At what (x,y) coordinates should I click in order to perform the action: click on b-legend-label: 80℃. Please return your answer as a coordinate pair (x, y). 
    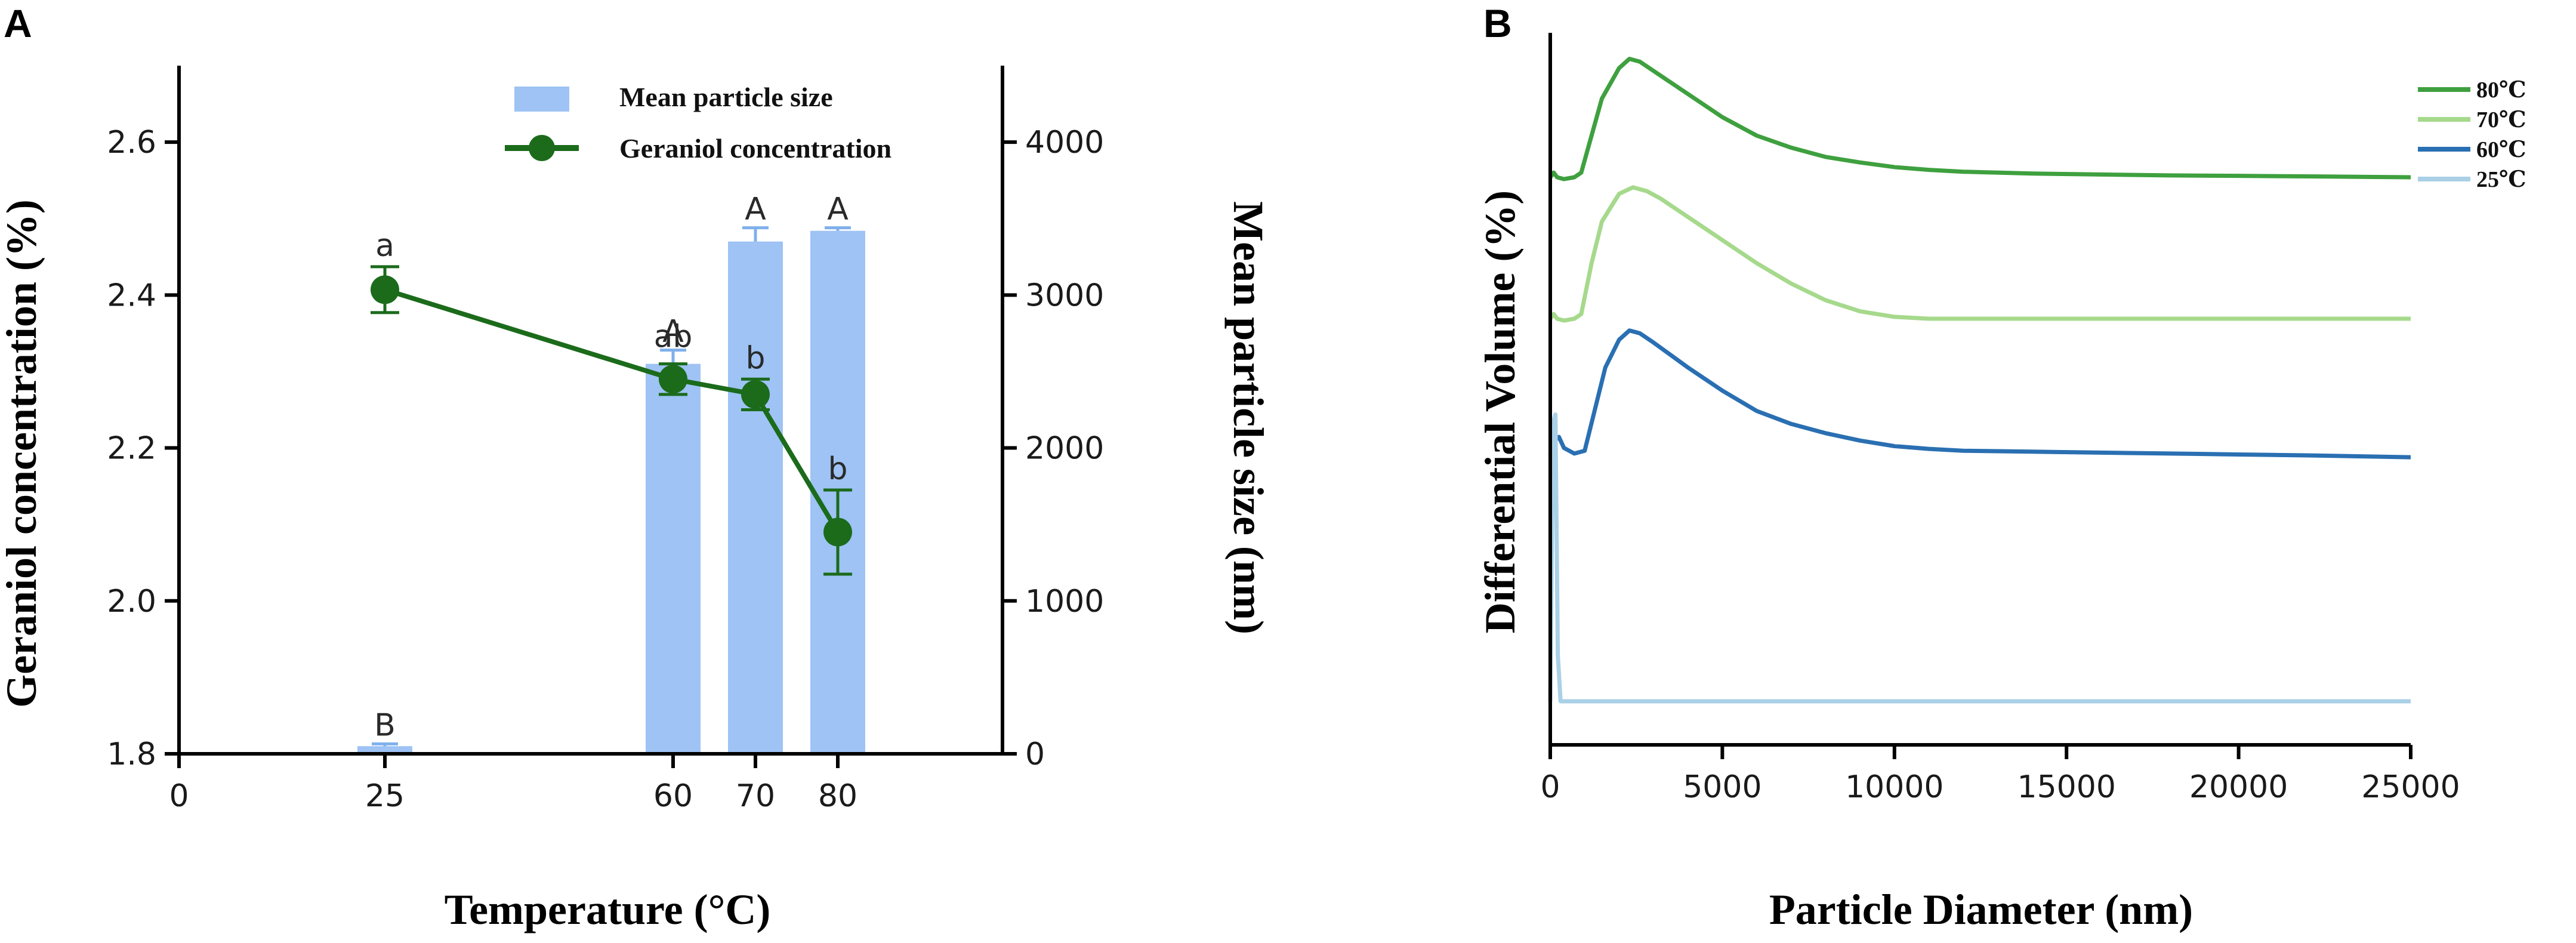
    Looking at the image, I should click on (2501, 90).